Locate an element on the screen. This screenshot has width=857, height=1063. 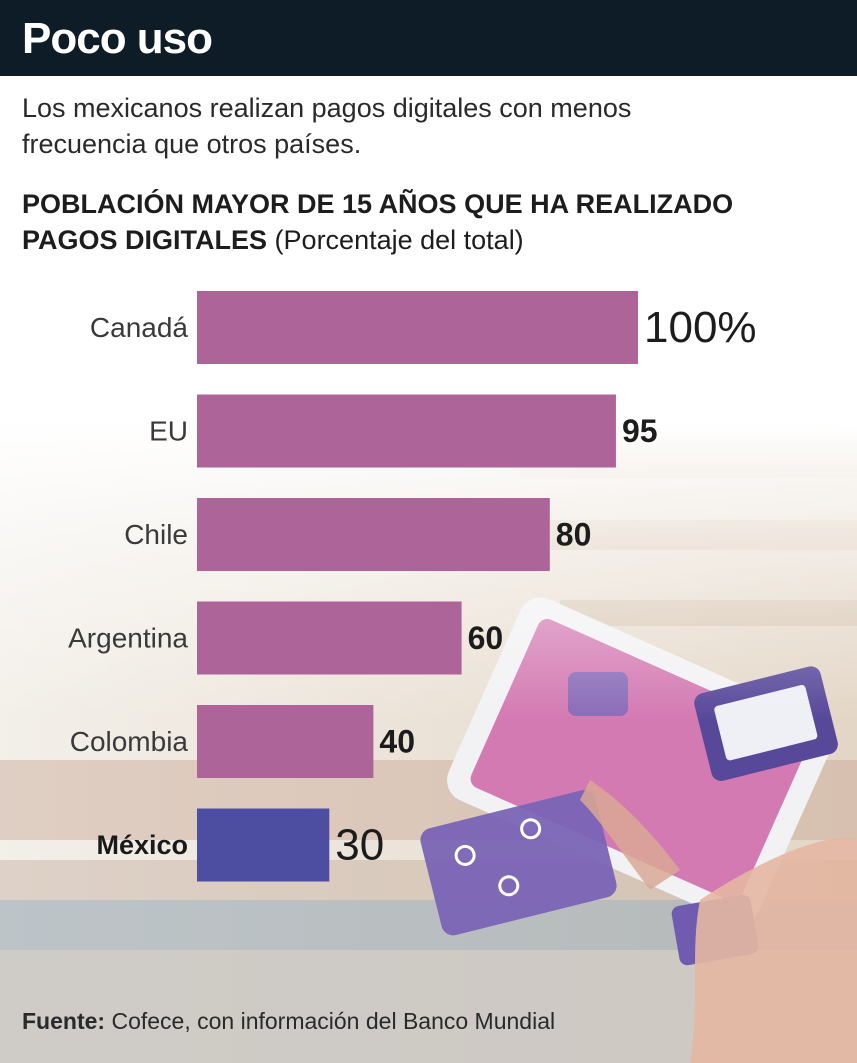
source-label: Fuente: is located at coordinates (64, 1021).